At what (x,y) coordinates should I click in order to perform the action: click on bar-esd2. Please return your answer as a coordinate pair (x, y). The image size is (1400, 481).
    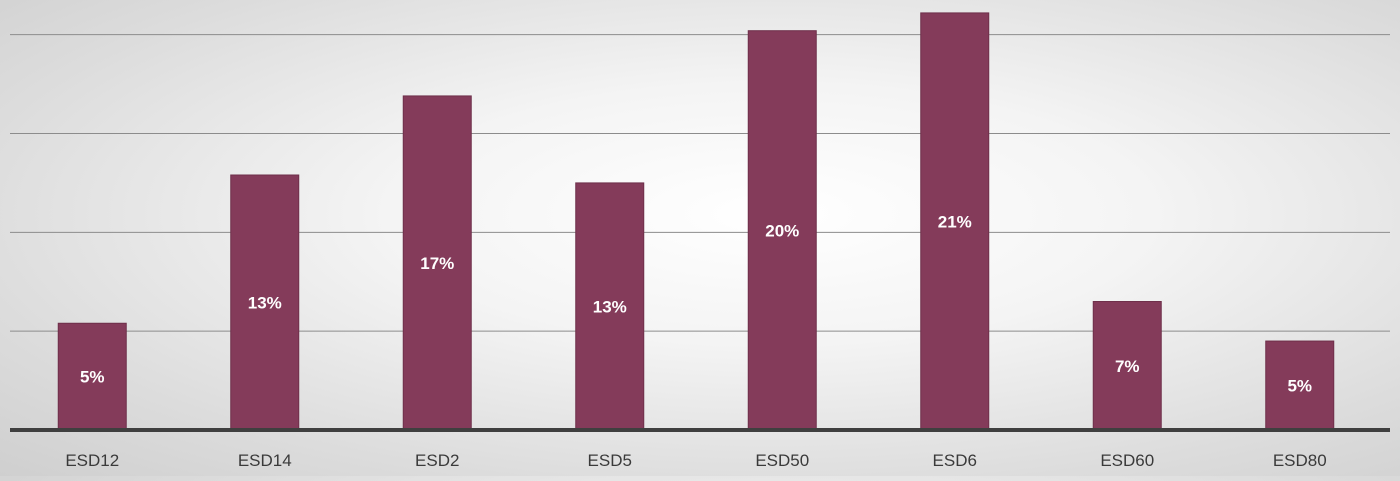
    Looking at the image, I should click on (437, 263).